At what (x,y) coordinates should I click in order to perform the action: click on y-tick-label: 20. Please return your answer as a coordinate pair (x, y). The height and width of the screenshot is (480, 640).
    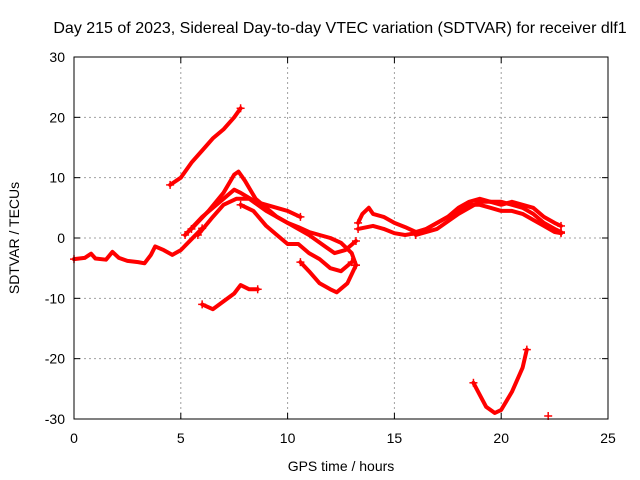
    Looking at the image, I should click on (57, 117).